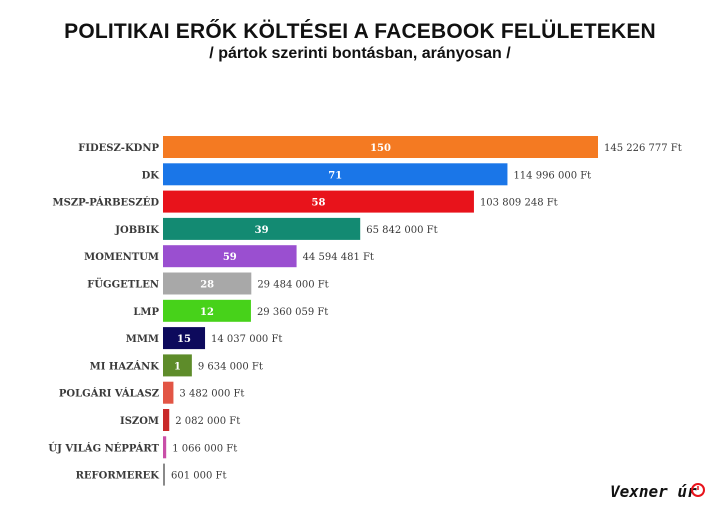 This screenshot has height=516, width=720. What do you see at coordinates (698, 490) in the screenshot?
I see `signature-clock-icon` at bounding box center [698, 490].